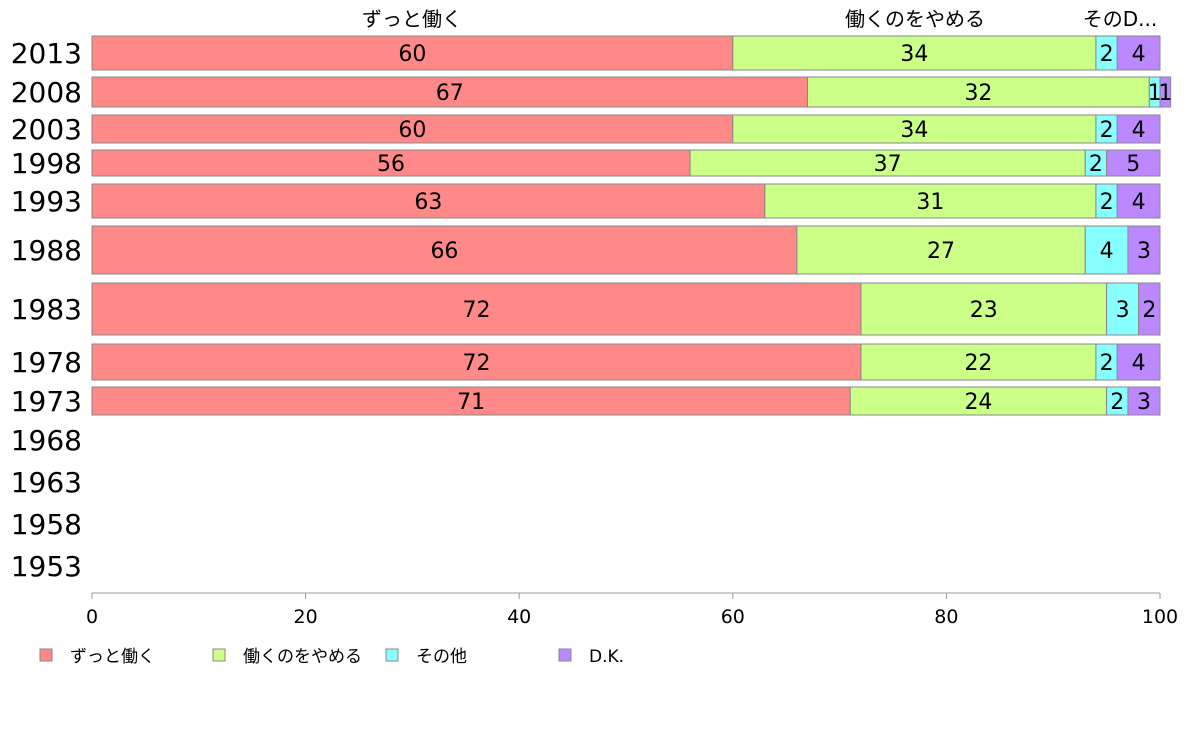  What do you see at coordinates (46, 163) in the screenshot?
I see `year-label: 1998` at bounding box center [46, 163].